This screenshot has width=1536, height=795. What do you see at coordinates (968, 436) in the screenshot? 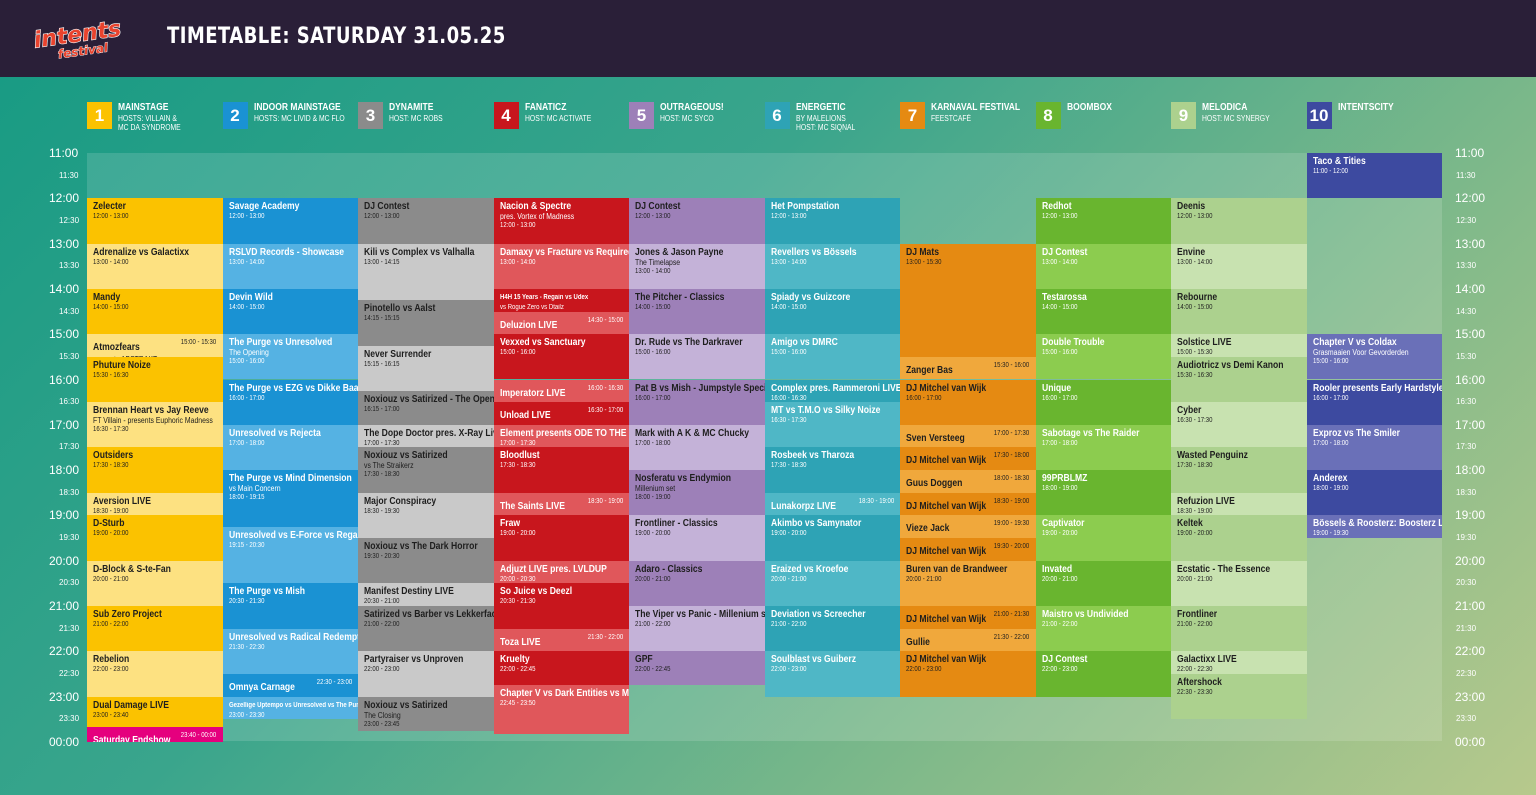
I see `set-slot: Sven Versteeg 17:00 - 17:30` at bounding box center [968, 436].